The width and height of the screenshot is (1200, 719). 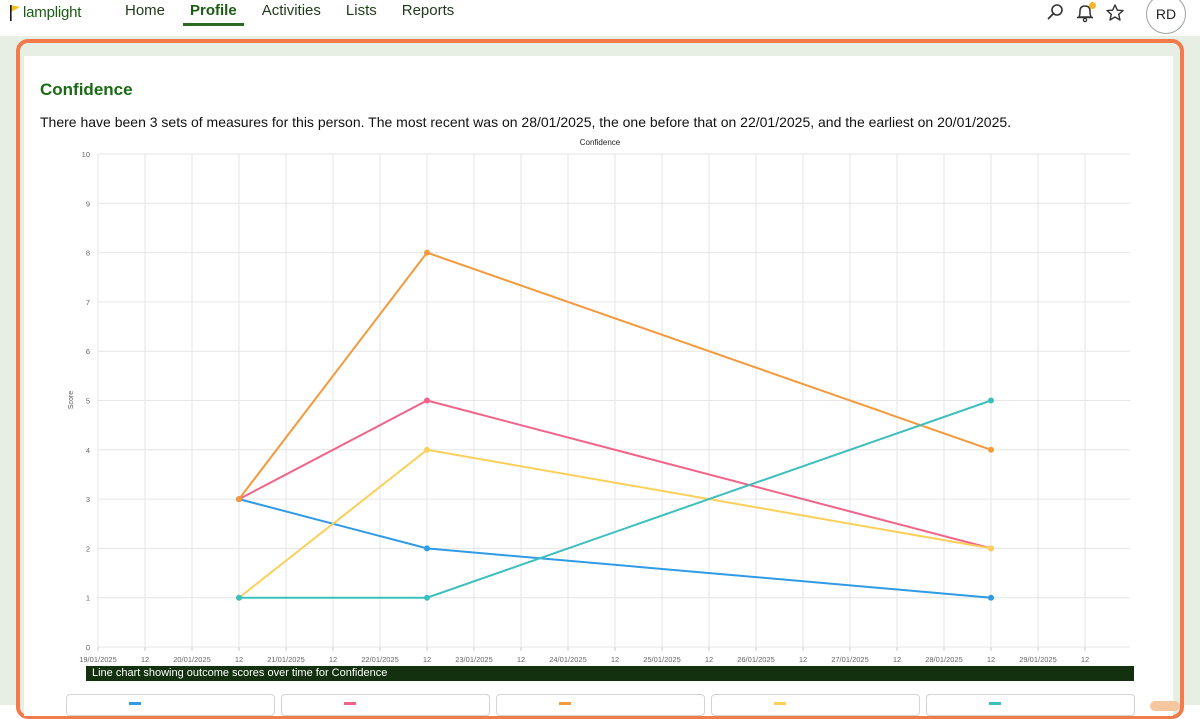 I want to click on main-navigation: Home Profile Activities Lists Reports, so click(x=295, y=13).